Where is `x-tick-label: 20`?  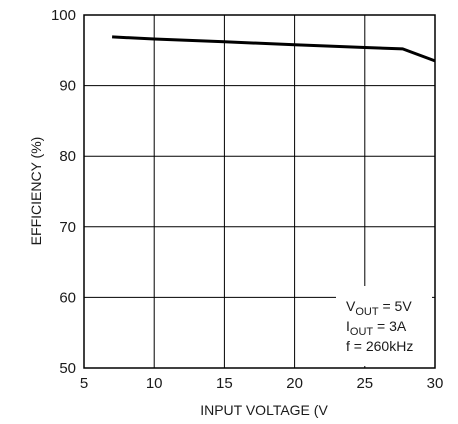 x-tick-label: 20 is located at coordinates (294, 383).